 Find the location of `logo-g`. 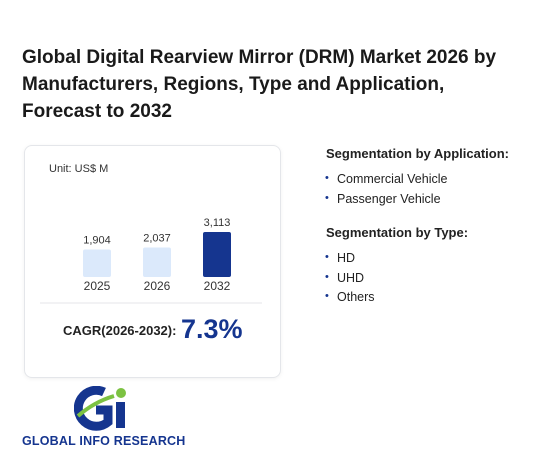

logo-g is located at coordinates (93, 408).